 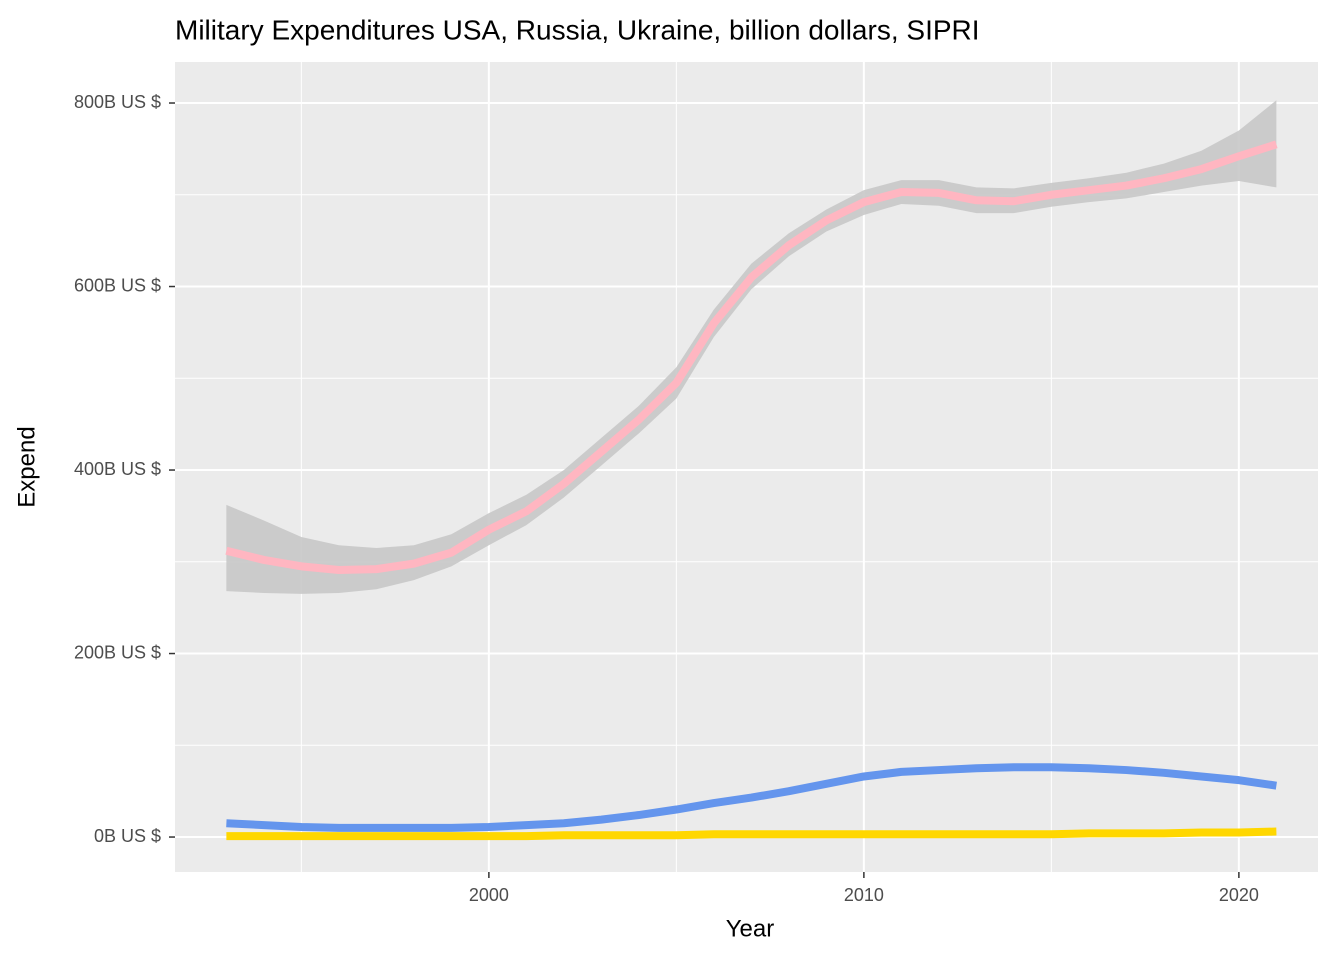 What do you see at coordinates (750, 928) in the screenshot?
I see `x-axis-title: Year` at bounding box center [750, 928].